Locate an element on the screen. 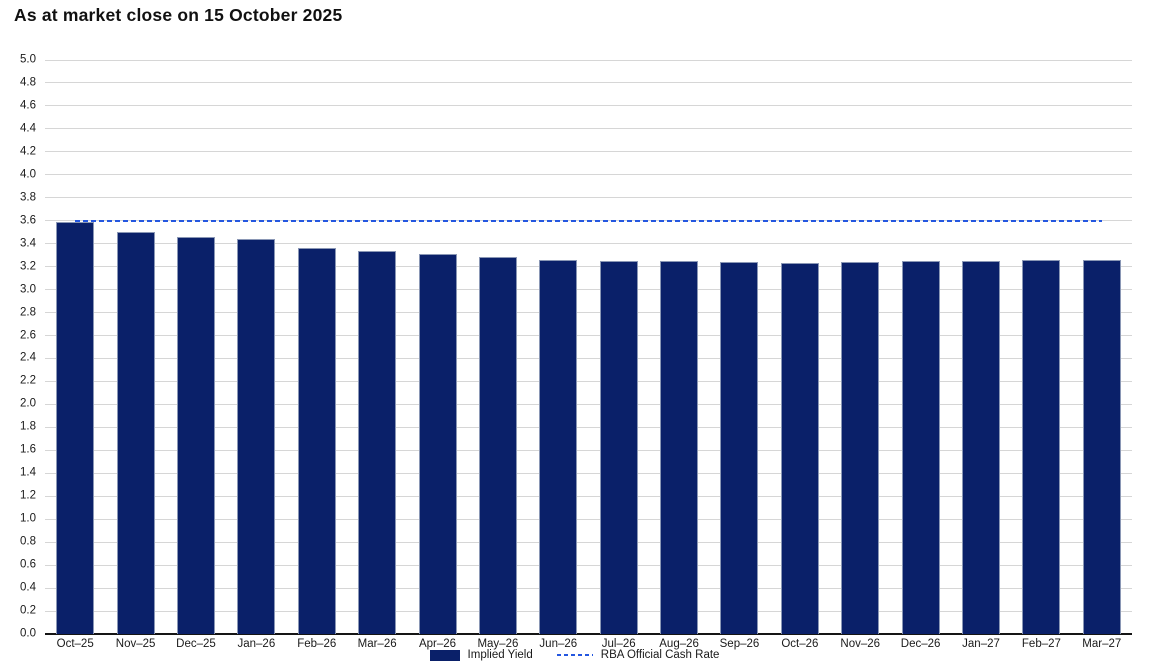  x-tick-label: Mar–26 is located at coordinates (377, 644).